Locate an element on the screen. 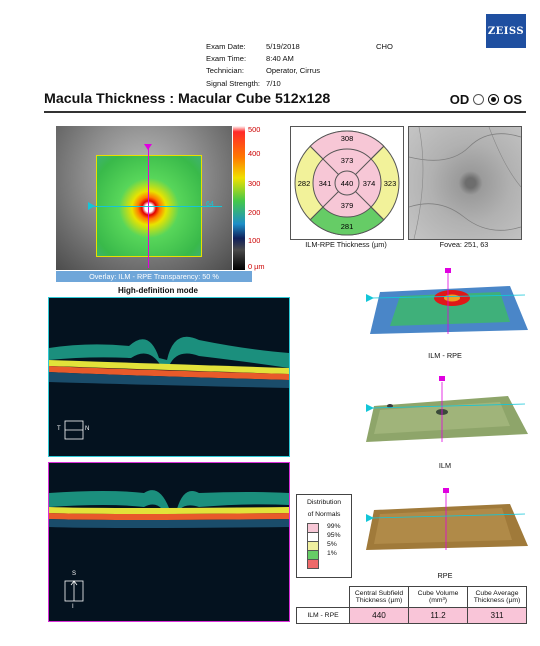  orientation-marker-si: S I is located at coordinates (75, 592).